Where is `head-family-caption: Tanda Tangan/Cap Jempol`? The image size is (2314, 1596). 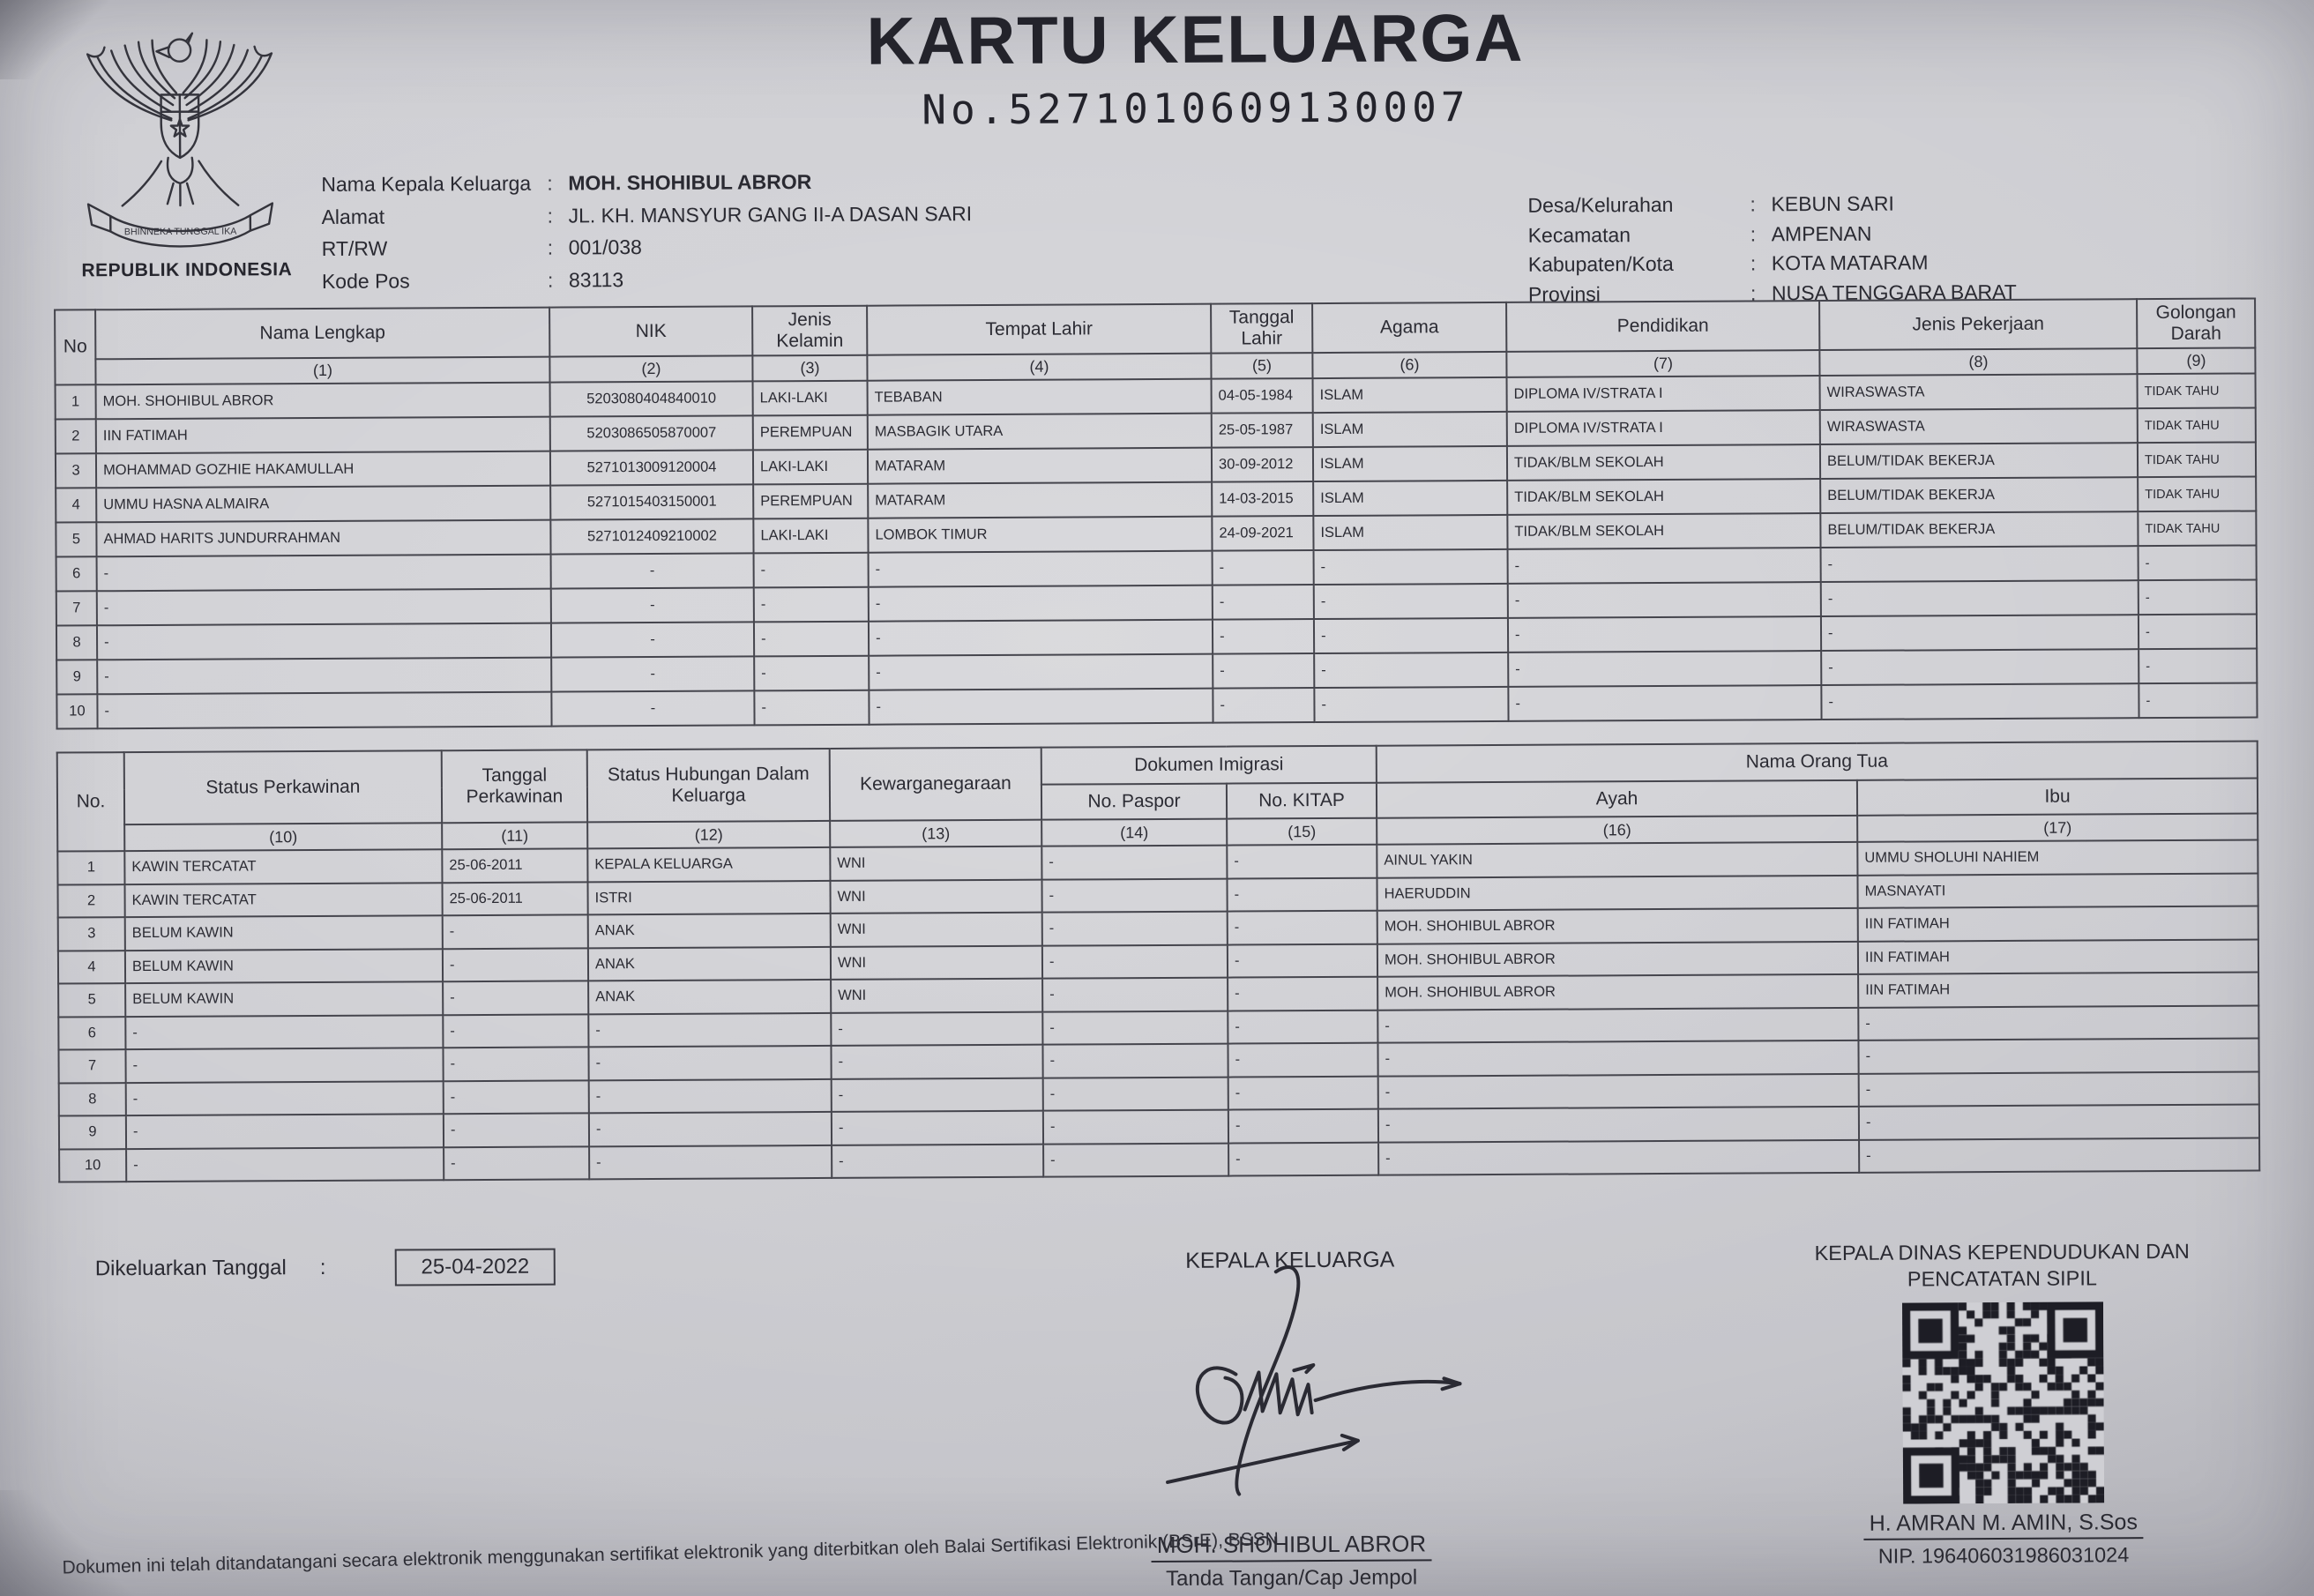
head-family-caption: Tanda Tangan/Cap Jempol is located at coordinates (1292, 1578).